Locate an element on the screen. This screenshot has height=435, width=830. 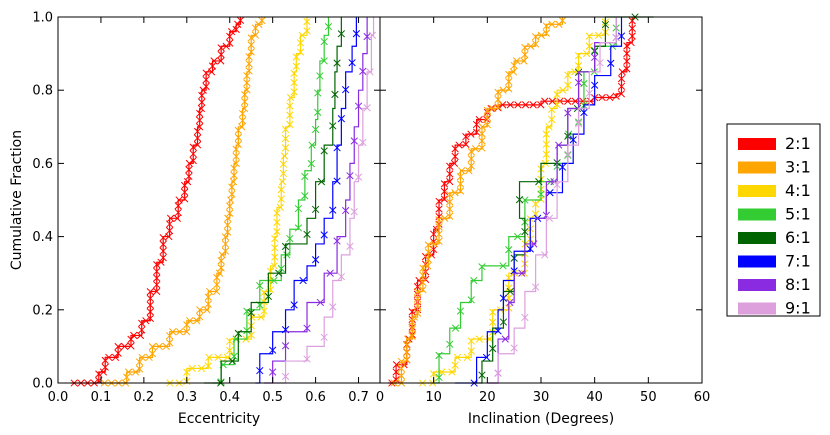
eccentricity-xtick-label: 0.3 is located at coordinates (186, 397).